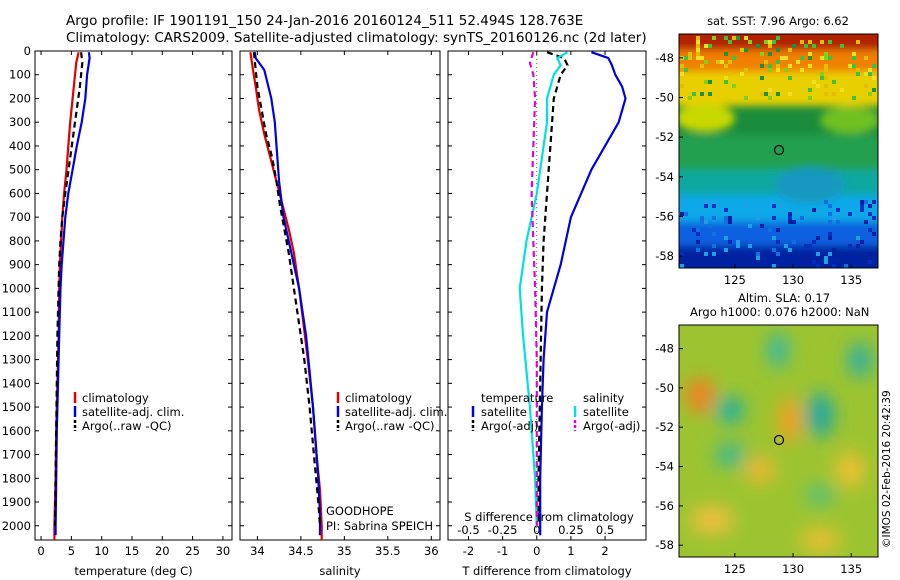 The width and height of the screenshot is (900, 580). What do you see at coordinates (849, 120) in the screenshot?
I see `sst-green-east` at bounding box center [849, 120].